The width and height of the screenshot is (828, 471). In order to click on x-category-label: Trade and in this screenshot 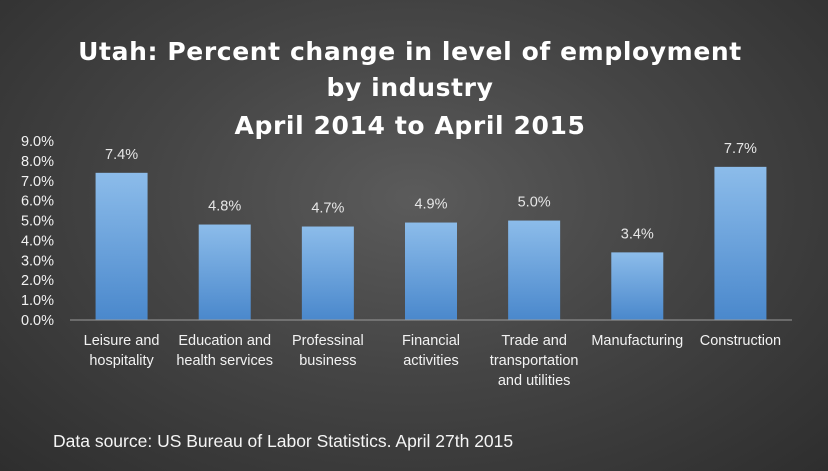, I will do `click(534, 341)`.